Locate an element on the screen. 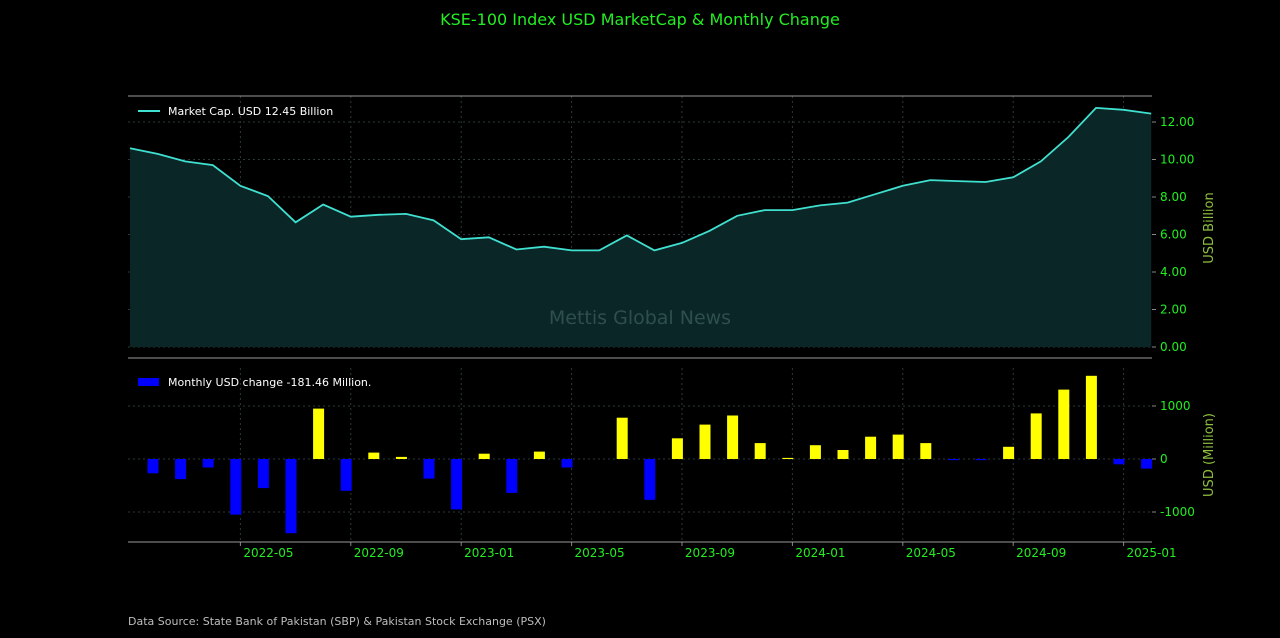 Image resolution: width=1280 pixels, height=638 pixels. top-y-tick-label: 12.00 is located at coordinates (1177, 122).